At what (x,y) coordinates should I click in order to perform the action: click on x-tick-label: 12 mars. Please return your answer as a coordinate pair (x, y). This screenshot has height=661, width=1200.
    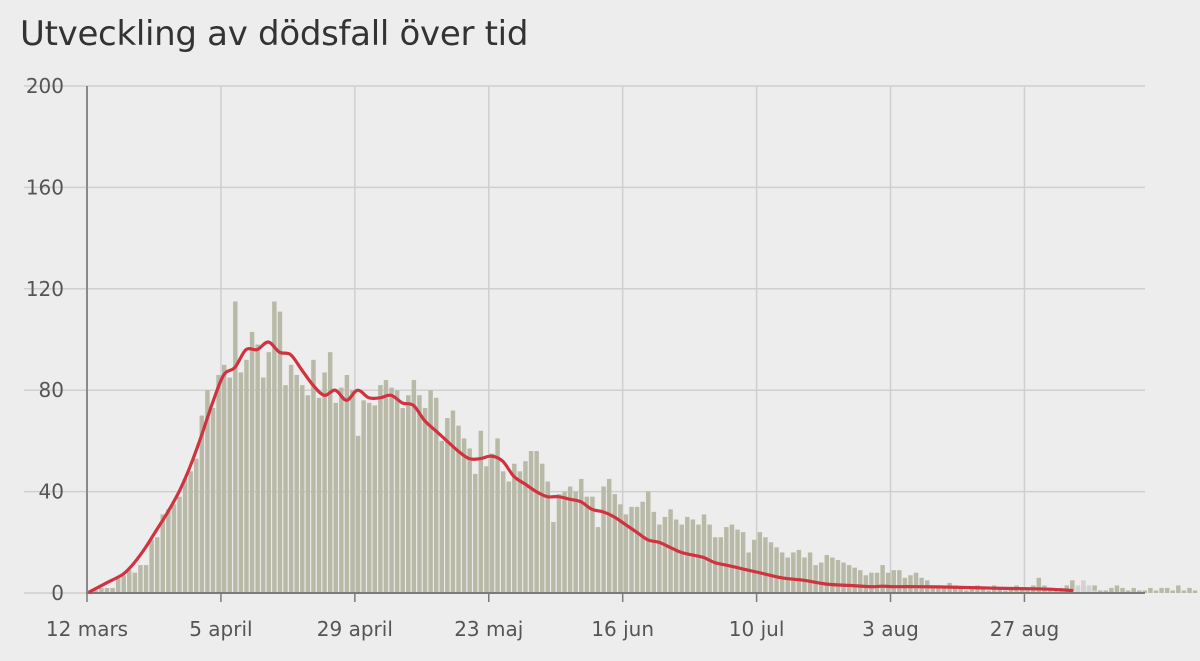
    Looking at the image, I should click on (87, 629).